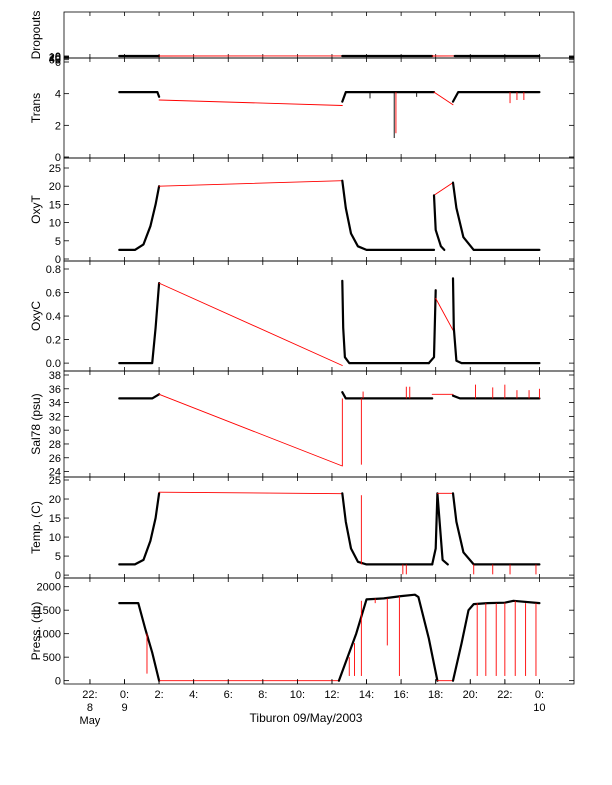 The width and height of the screenshot is (612, 785). What do you see at coordinates (366, 695) in the screenshot?
I see `x-tick-label: 14:` at bounding box center [366, 695].